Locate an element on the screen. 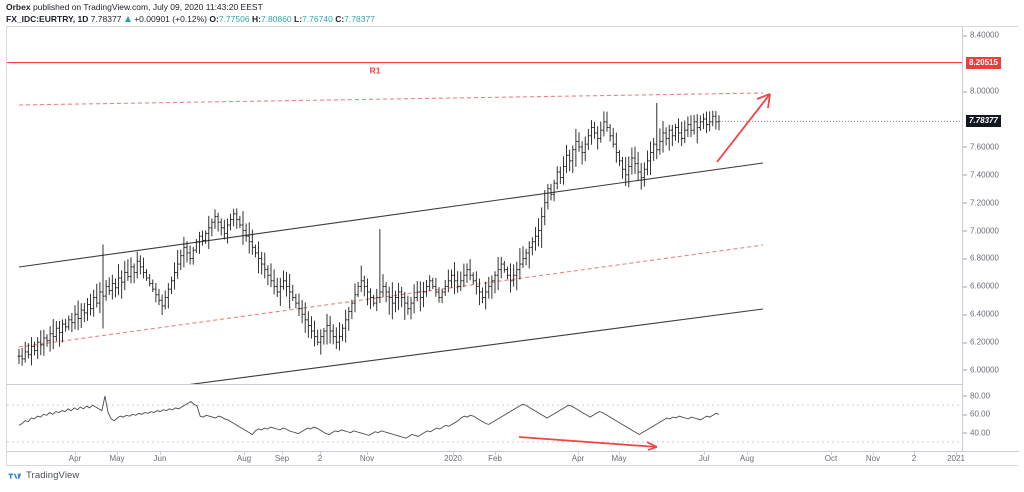 The image size is (1024, 492). price-tick: 7.60000 is located at coordinates (981, 146).